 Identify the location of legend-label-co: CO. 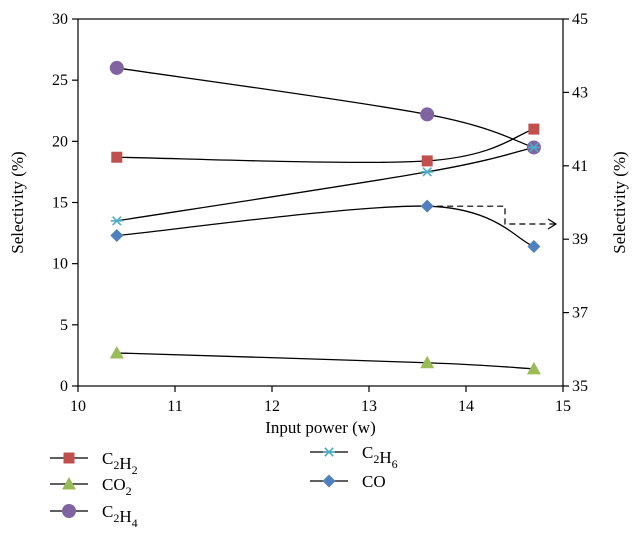
(374, 481).